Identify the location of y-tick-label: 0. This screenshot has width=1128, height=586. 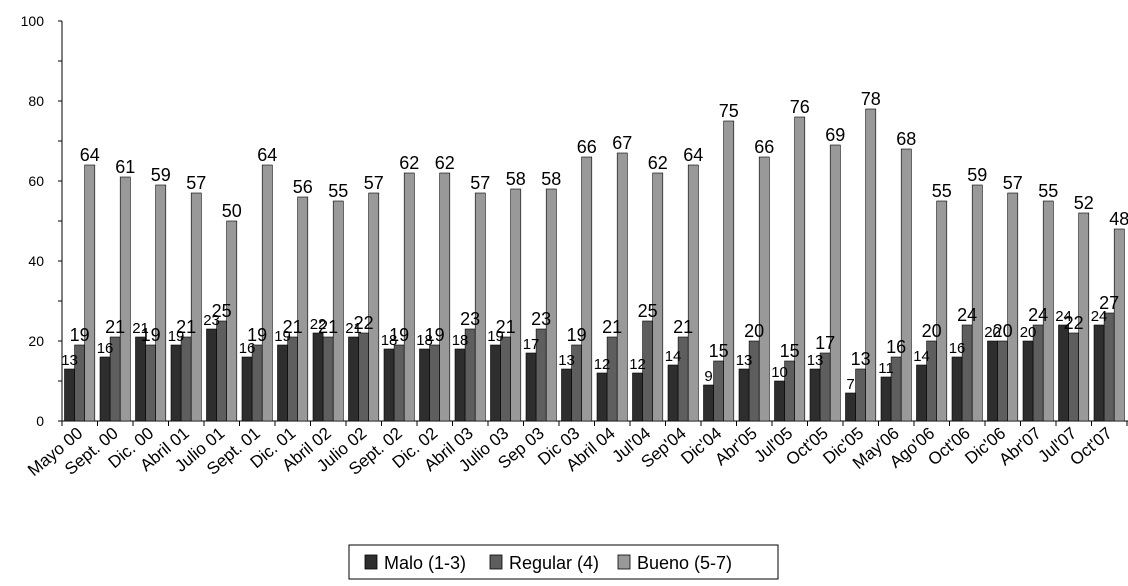
(40, 421).